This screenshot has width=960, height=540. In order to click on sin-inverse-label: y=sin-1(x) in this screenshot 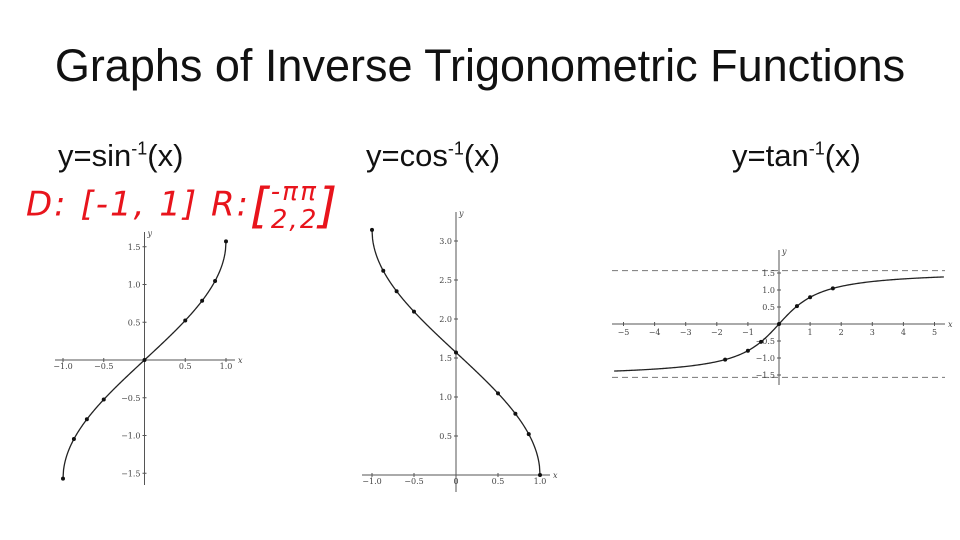, I will do `click(120, 156)`.